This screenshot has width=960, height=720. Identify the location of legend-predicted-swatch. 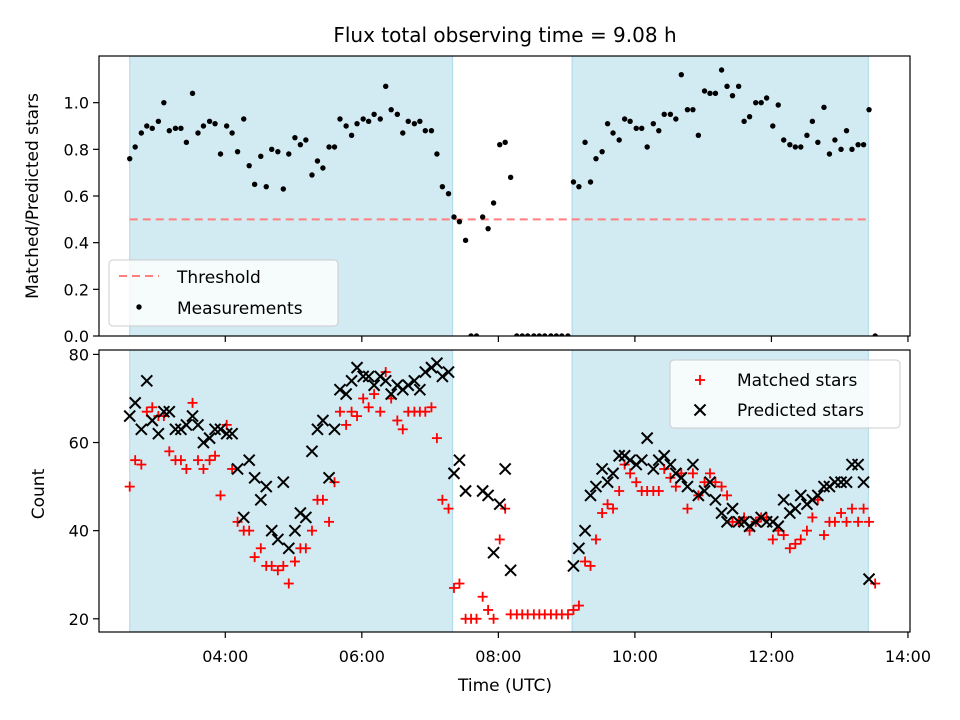
(700, 410).